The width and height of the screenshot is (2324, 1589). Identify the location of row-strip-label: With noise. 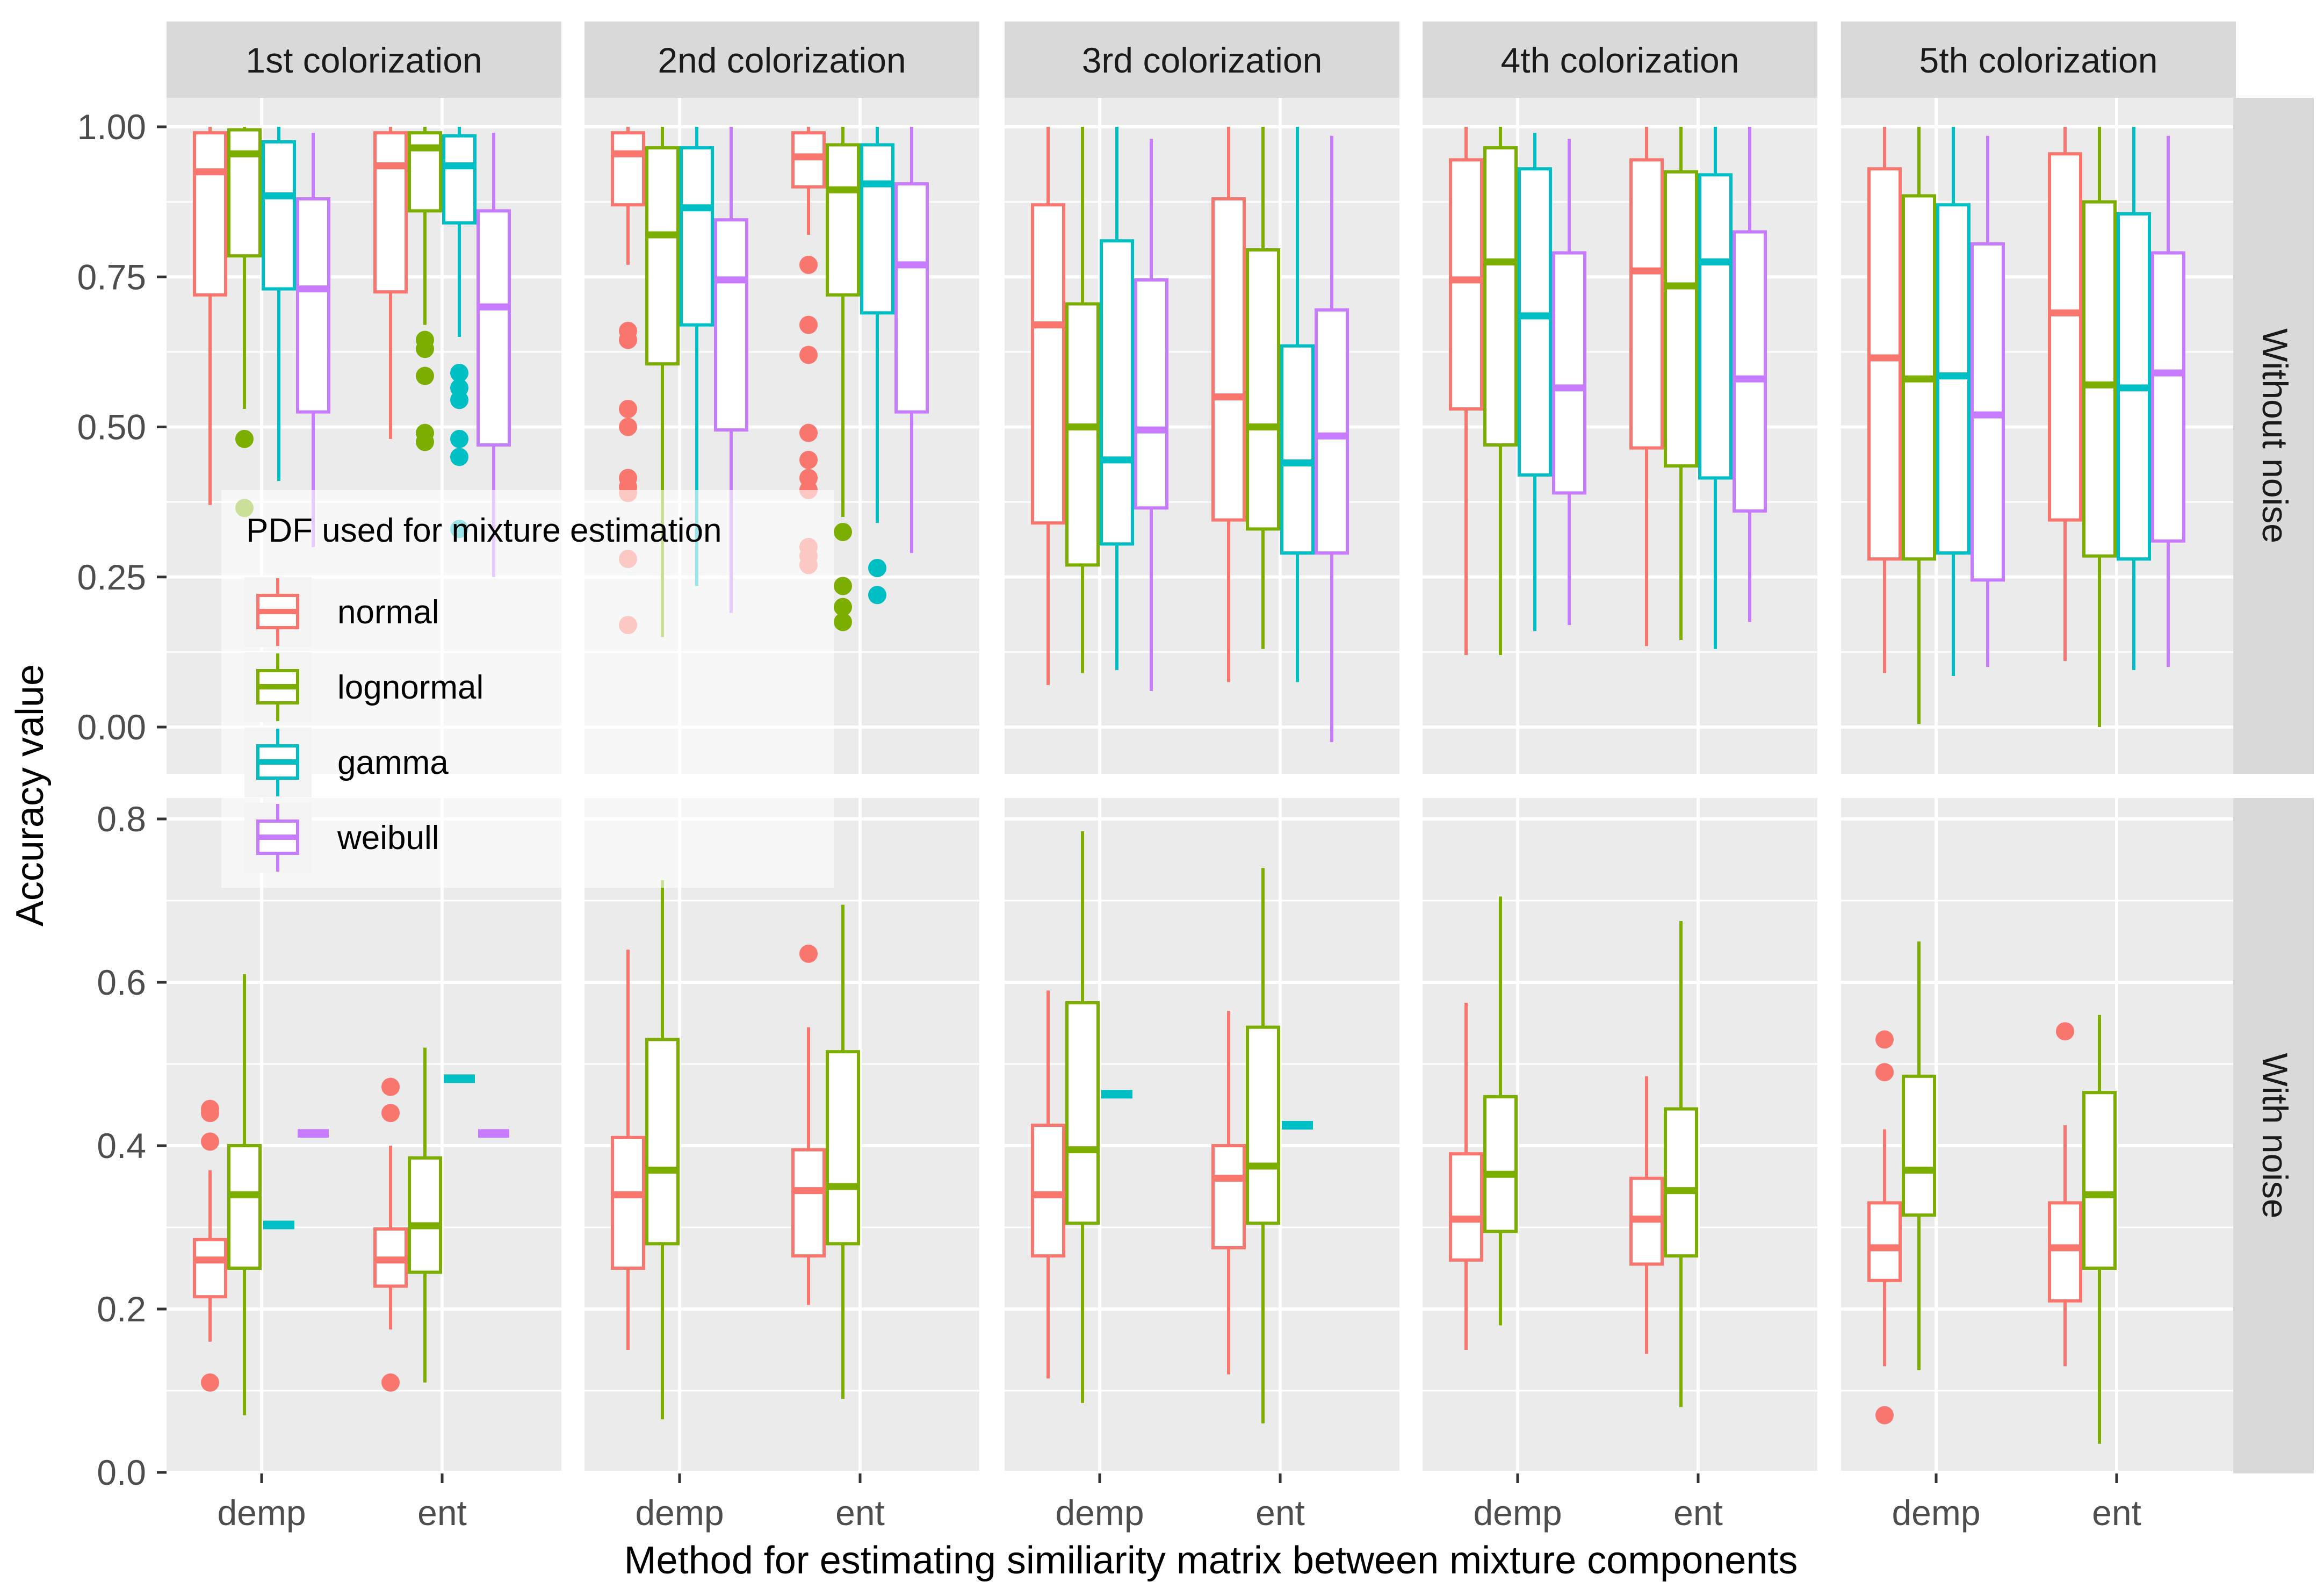
(2275, 1136).